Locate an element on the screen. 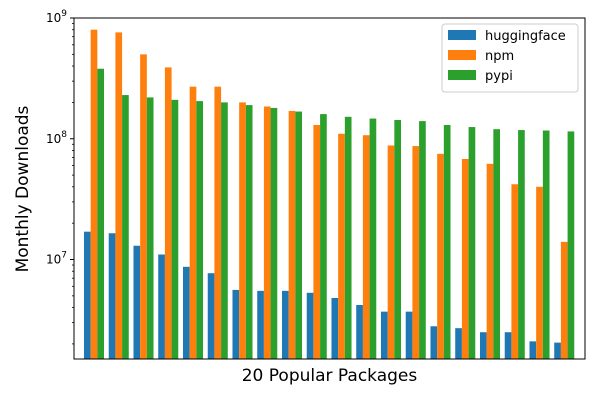  legend-label-npm: npm is located at coordinates (499, 56).